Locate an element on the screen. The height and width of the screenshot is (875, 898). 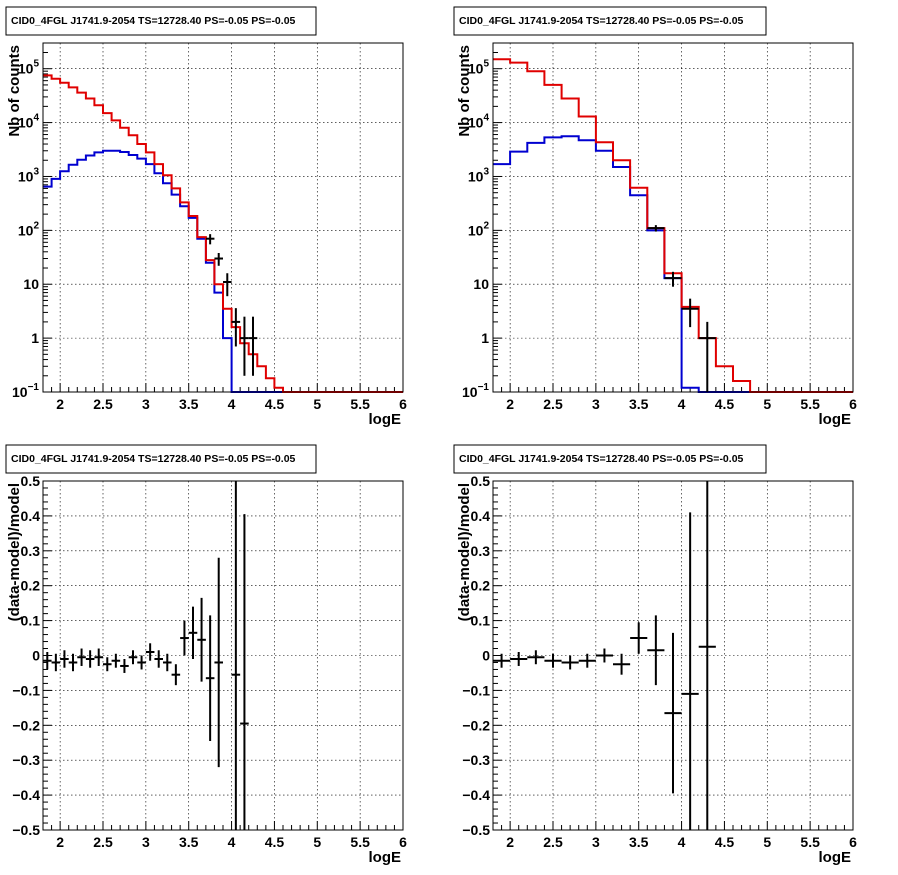
y-tick-label: −0.2 is located at coordinates (26, 725).